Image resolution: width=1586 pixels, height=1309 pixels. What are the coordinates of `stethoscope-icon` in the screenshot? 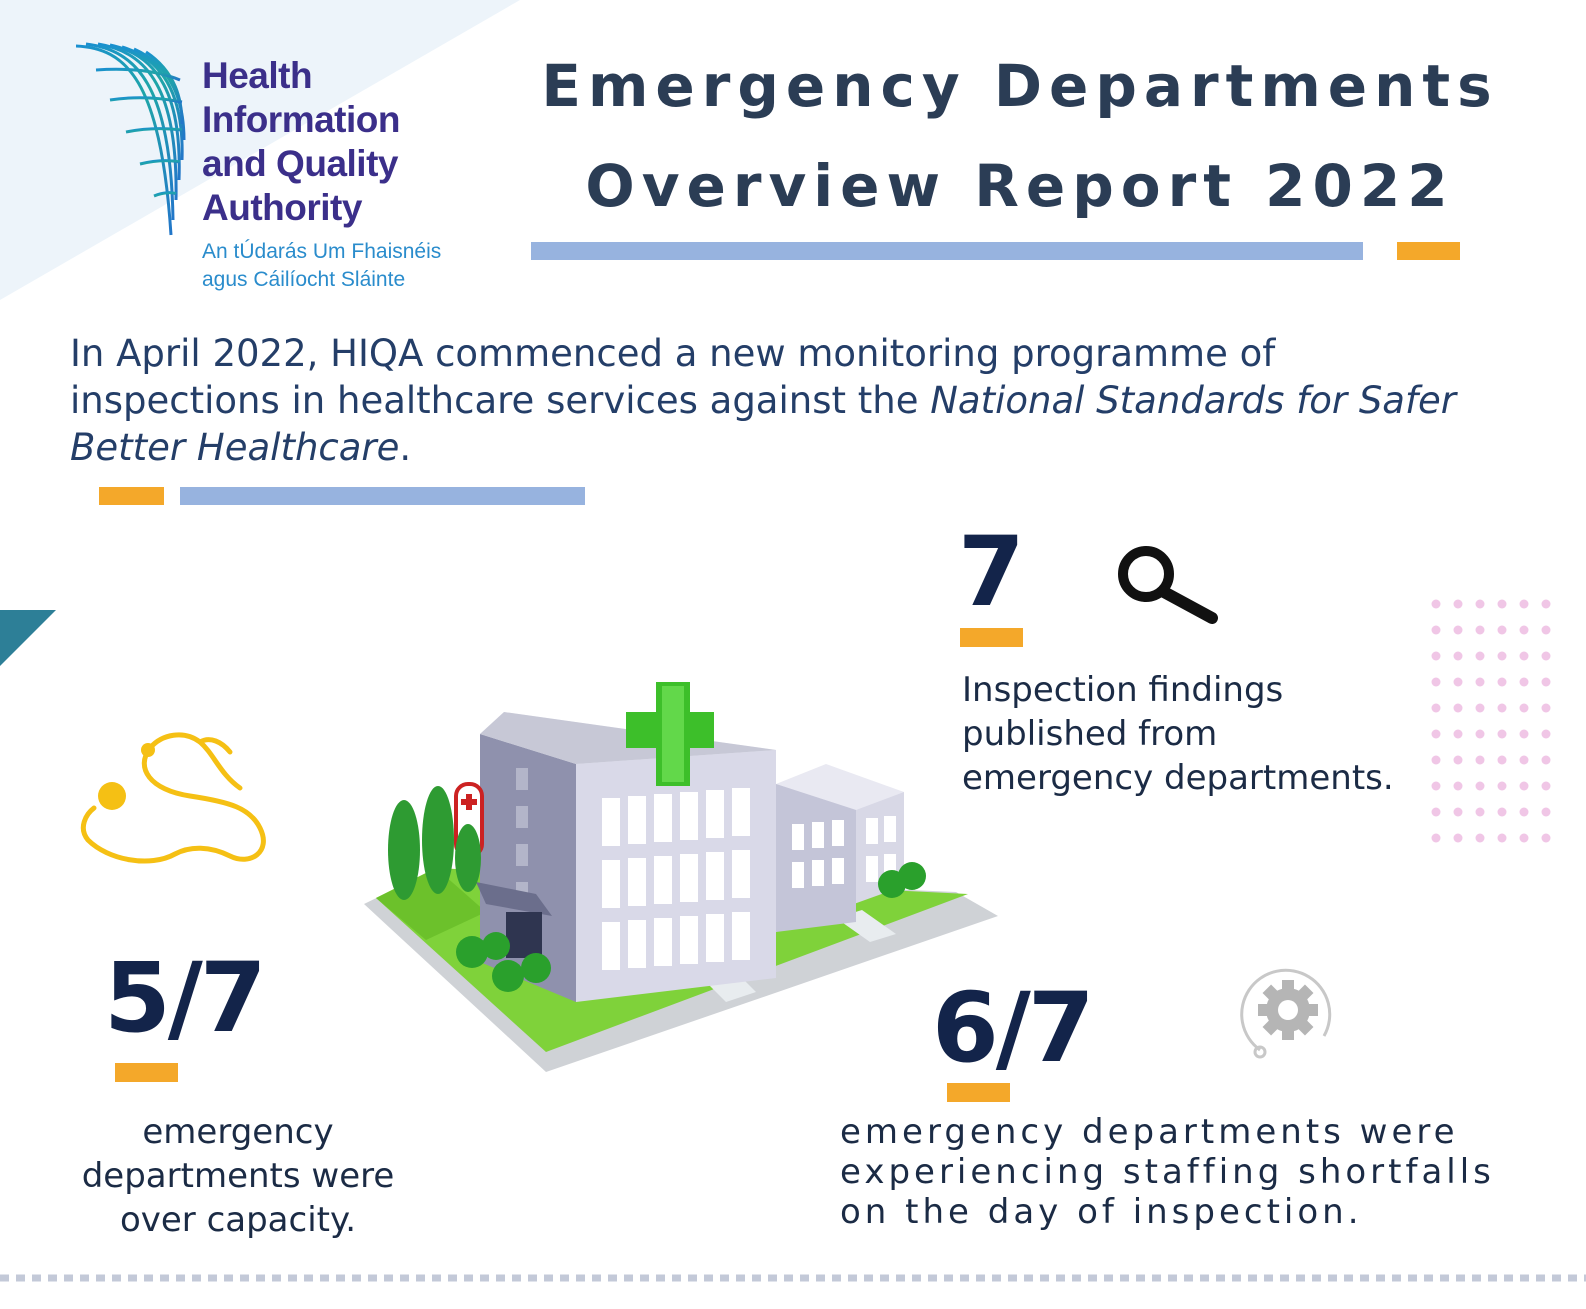 It's located at (173, 798).